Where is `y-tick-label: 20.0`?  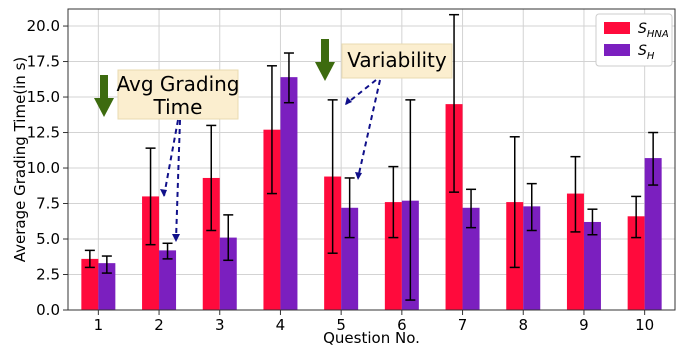 y-tick-label: 20.0 is located at coordinates (43, 26).